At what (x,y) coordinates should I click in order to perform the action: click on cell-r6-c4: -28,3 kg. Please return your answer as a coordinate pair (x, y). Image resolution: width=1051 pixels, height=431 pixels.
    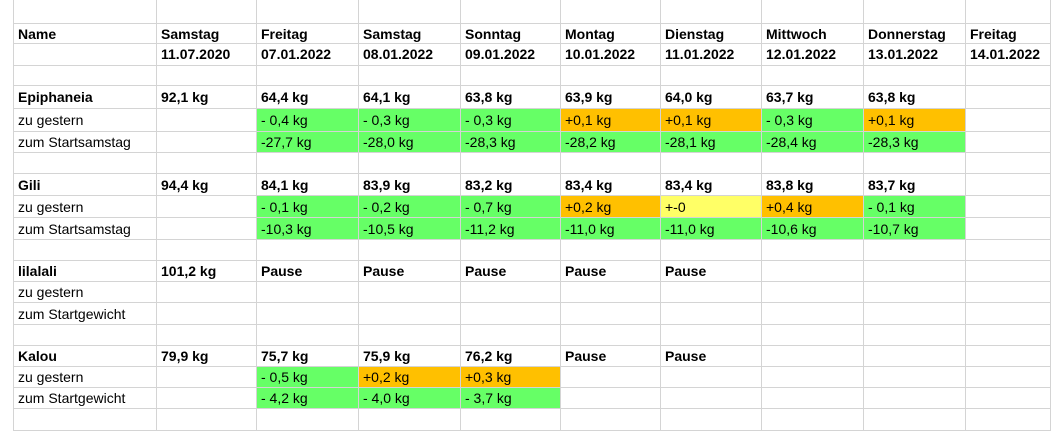
    Looking at the image, I should click on (511, 142).